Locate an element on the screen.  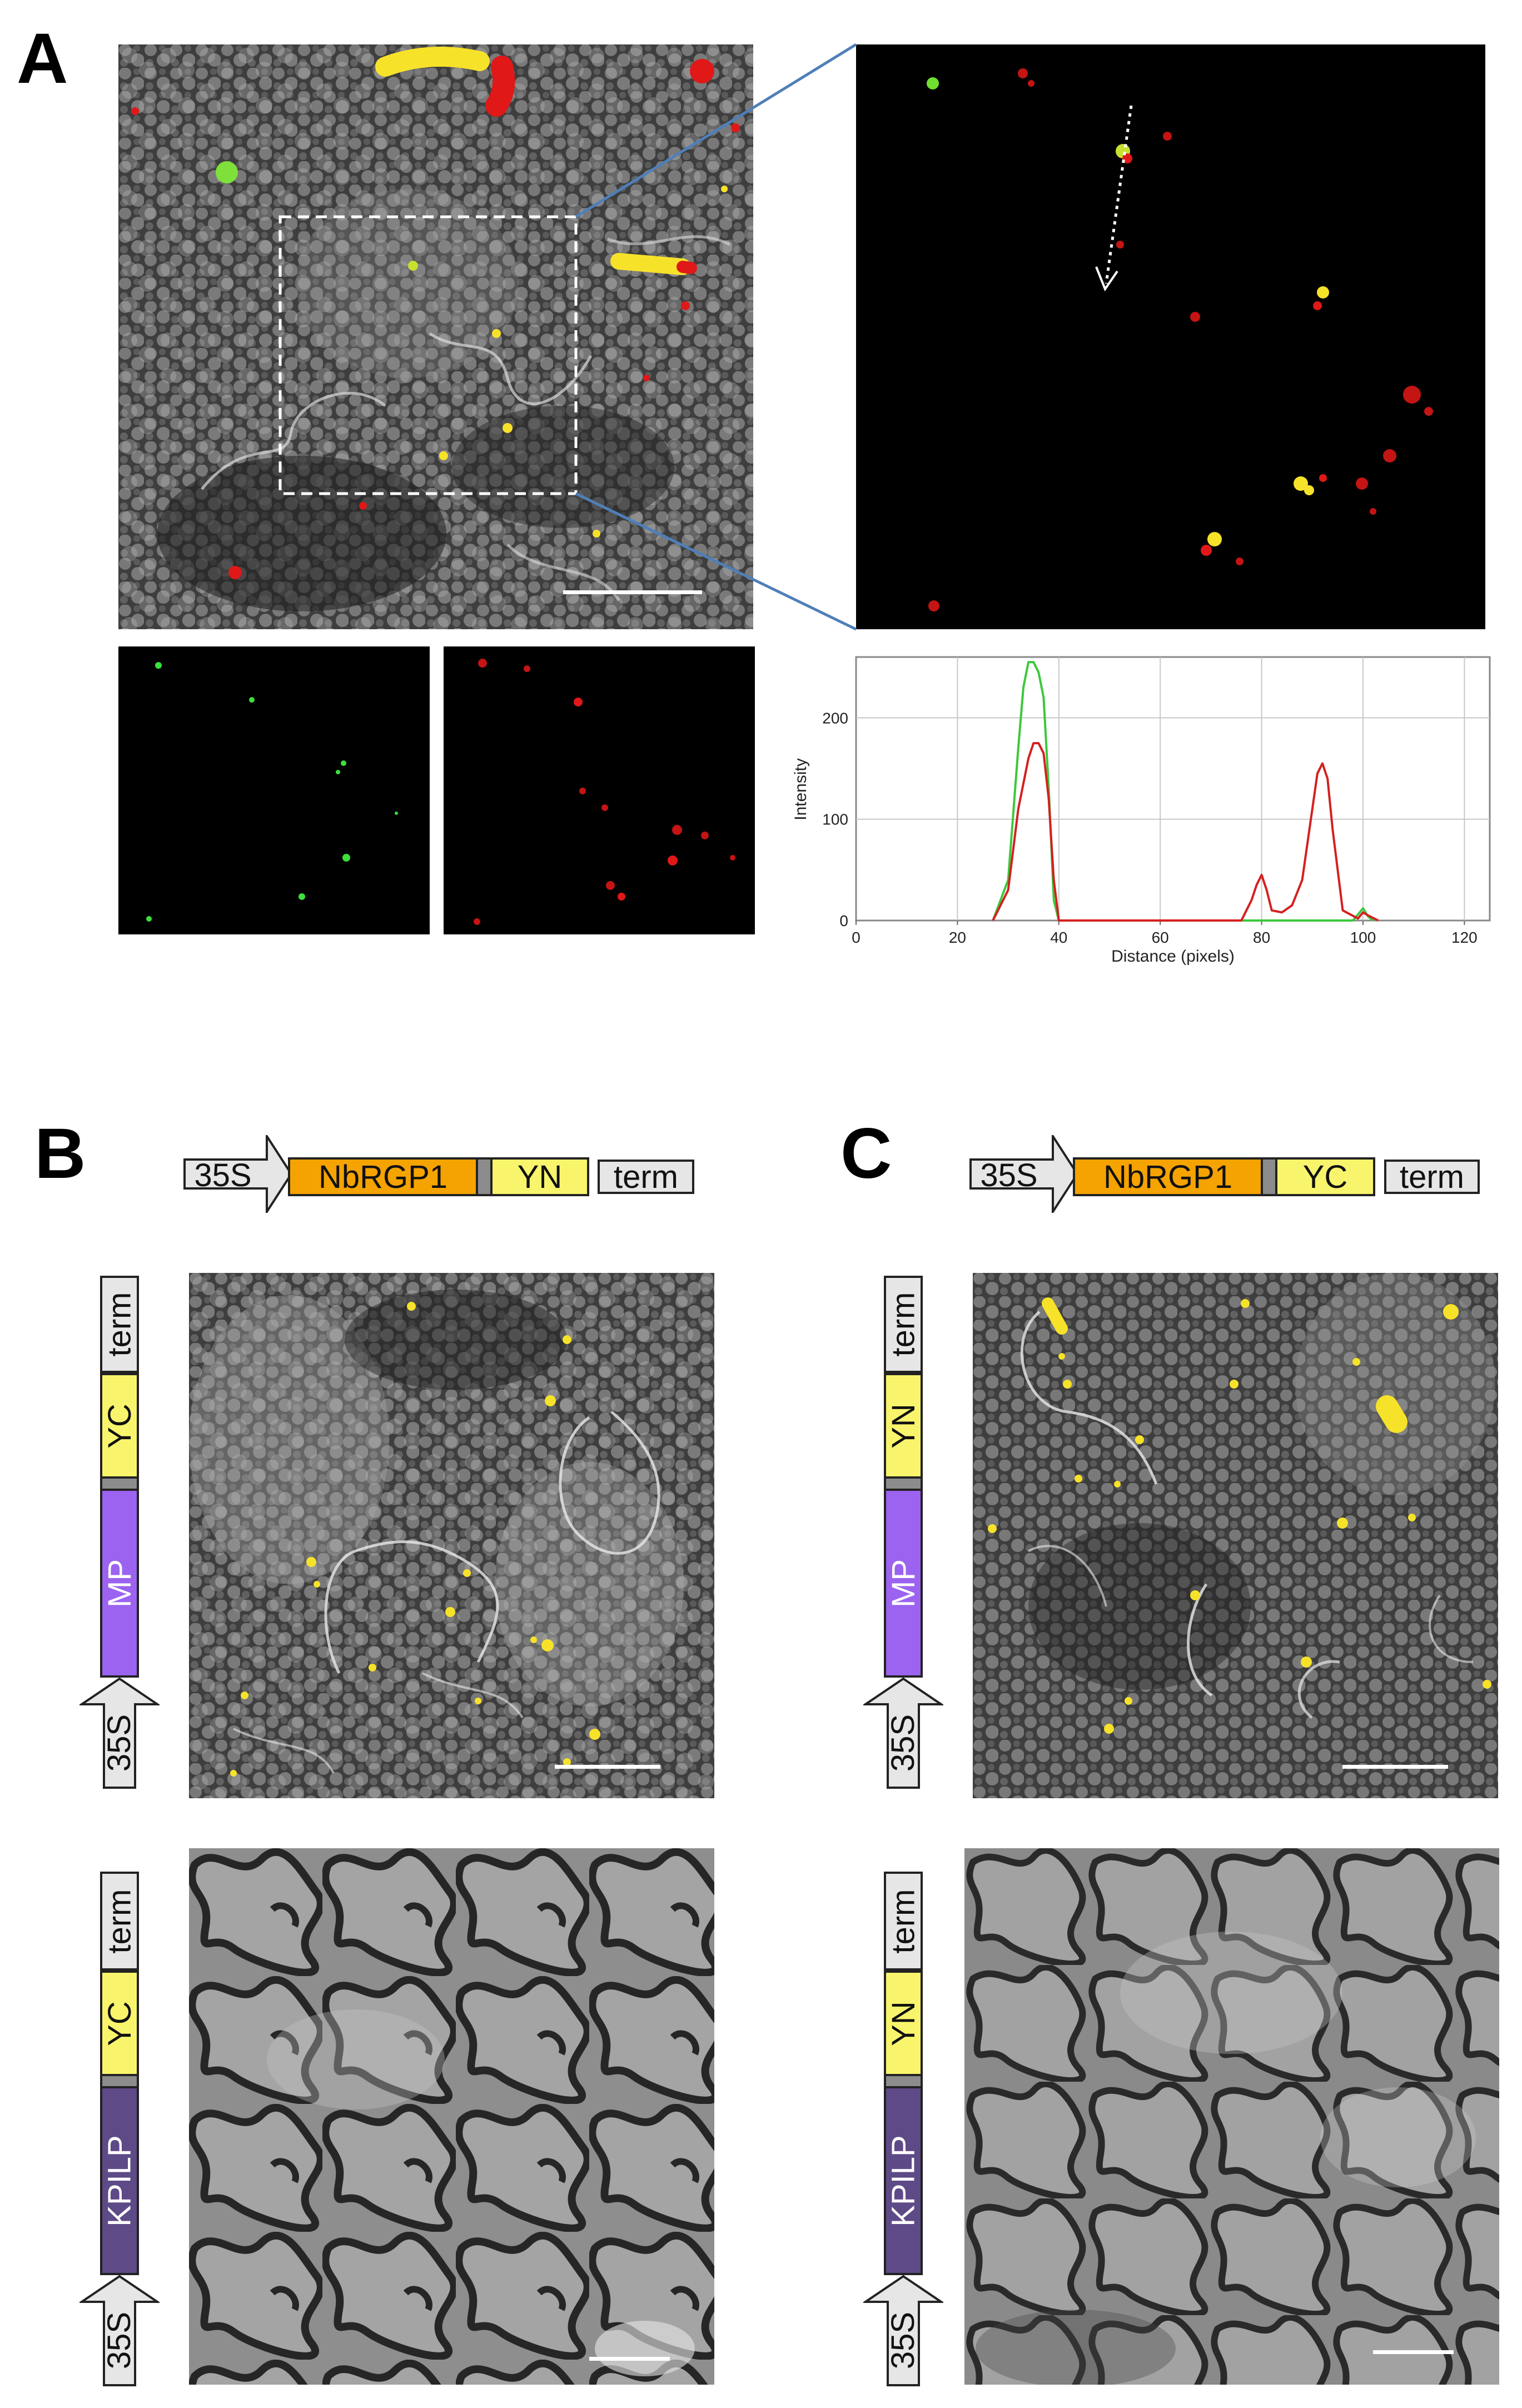
y-tick-label: 200 is located at coordinates (835, 718).